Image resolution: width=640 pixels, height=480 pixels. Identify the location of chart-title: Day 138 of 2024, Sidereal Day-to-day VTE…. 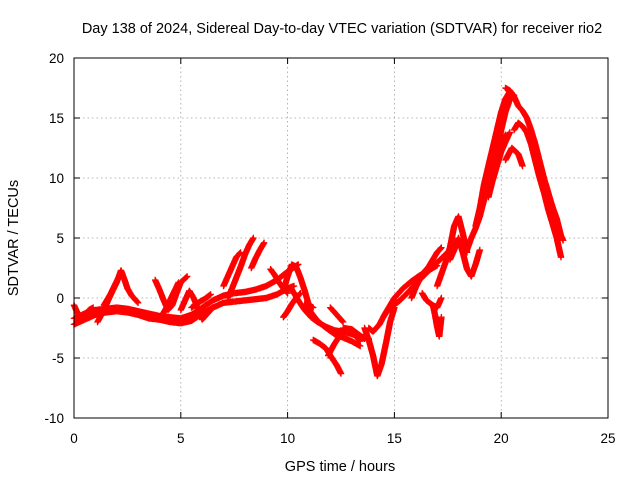
(342, 29).